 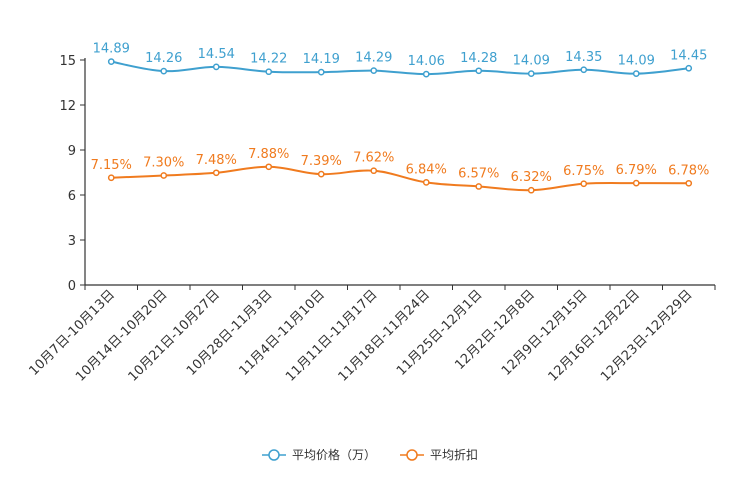 What do you see at coordinates (531, 61) in the screenshot?
I see `data-label-0-8: 14.09` at bounding box center [531, 61].